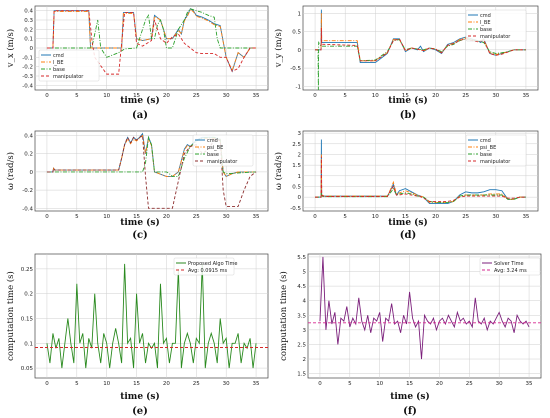  I want to click on y-tick-label: 3.5, so click(301, 316).